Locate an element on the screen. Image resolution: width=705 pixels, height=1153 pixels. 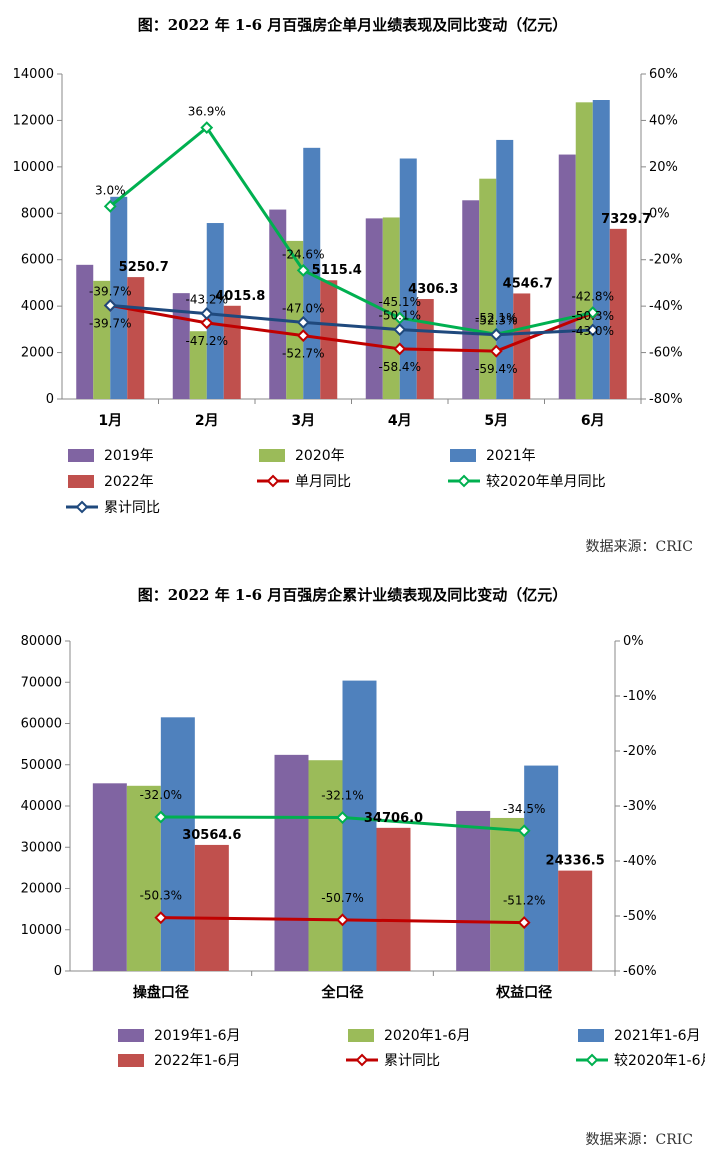
y-tick-label: 6000 is located at coordinates (37, 260).